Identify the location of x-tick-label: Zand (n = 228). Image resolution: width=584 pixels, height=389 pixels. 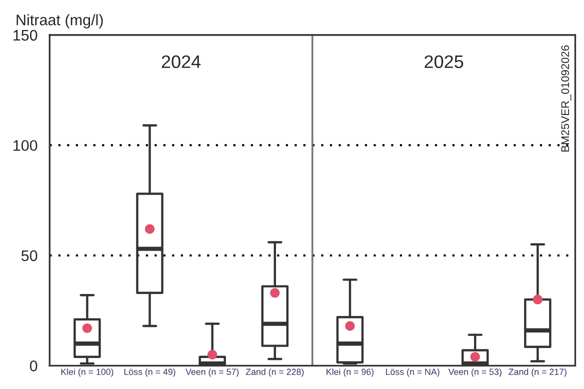
(275, 372).